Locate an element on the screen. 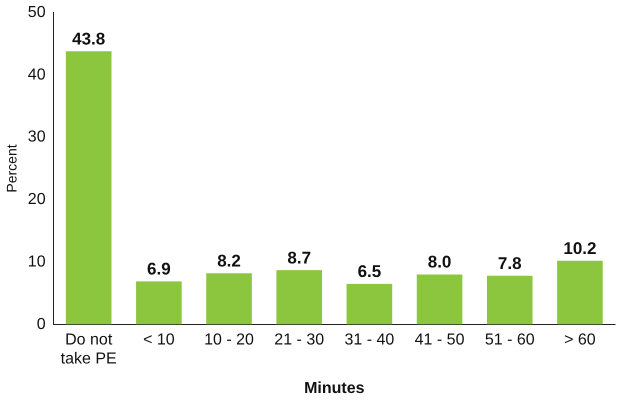  data-label: 6.9 is located at coordinates (159, 269).